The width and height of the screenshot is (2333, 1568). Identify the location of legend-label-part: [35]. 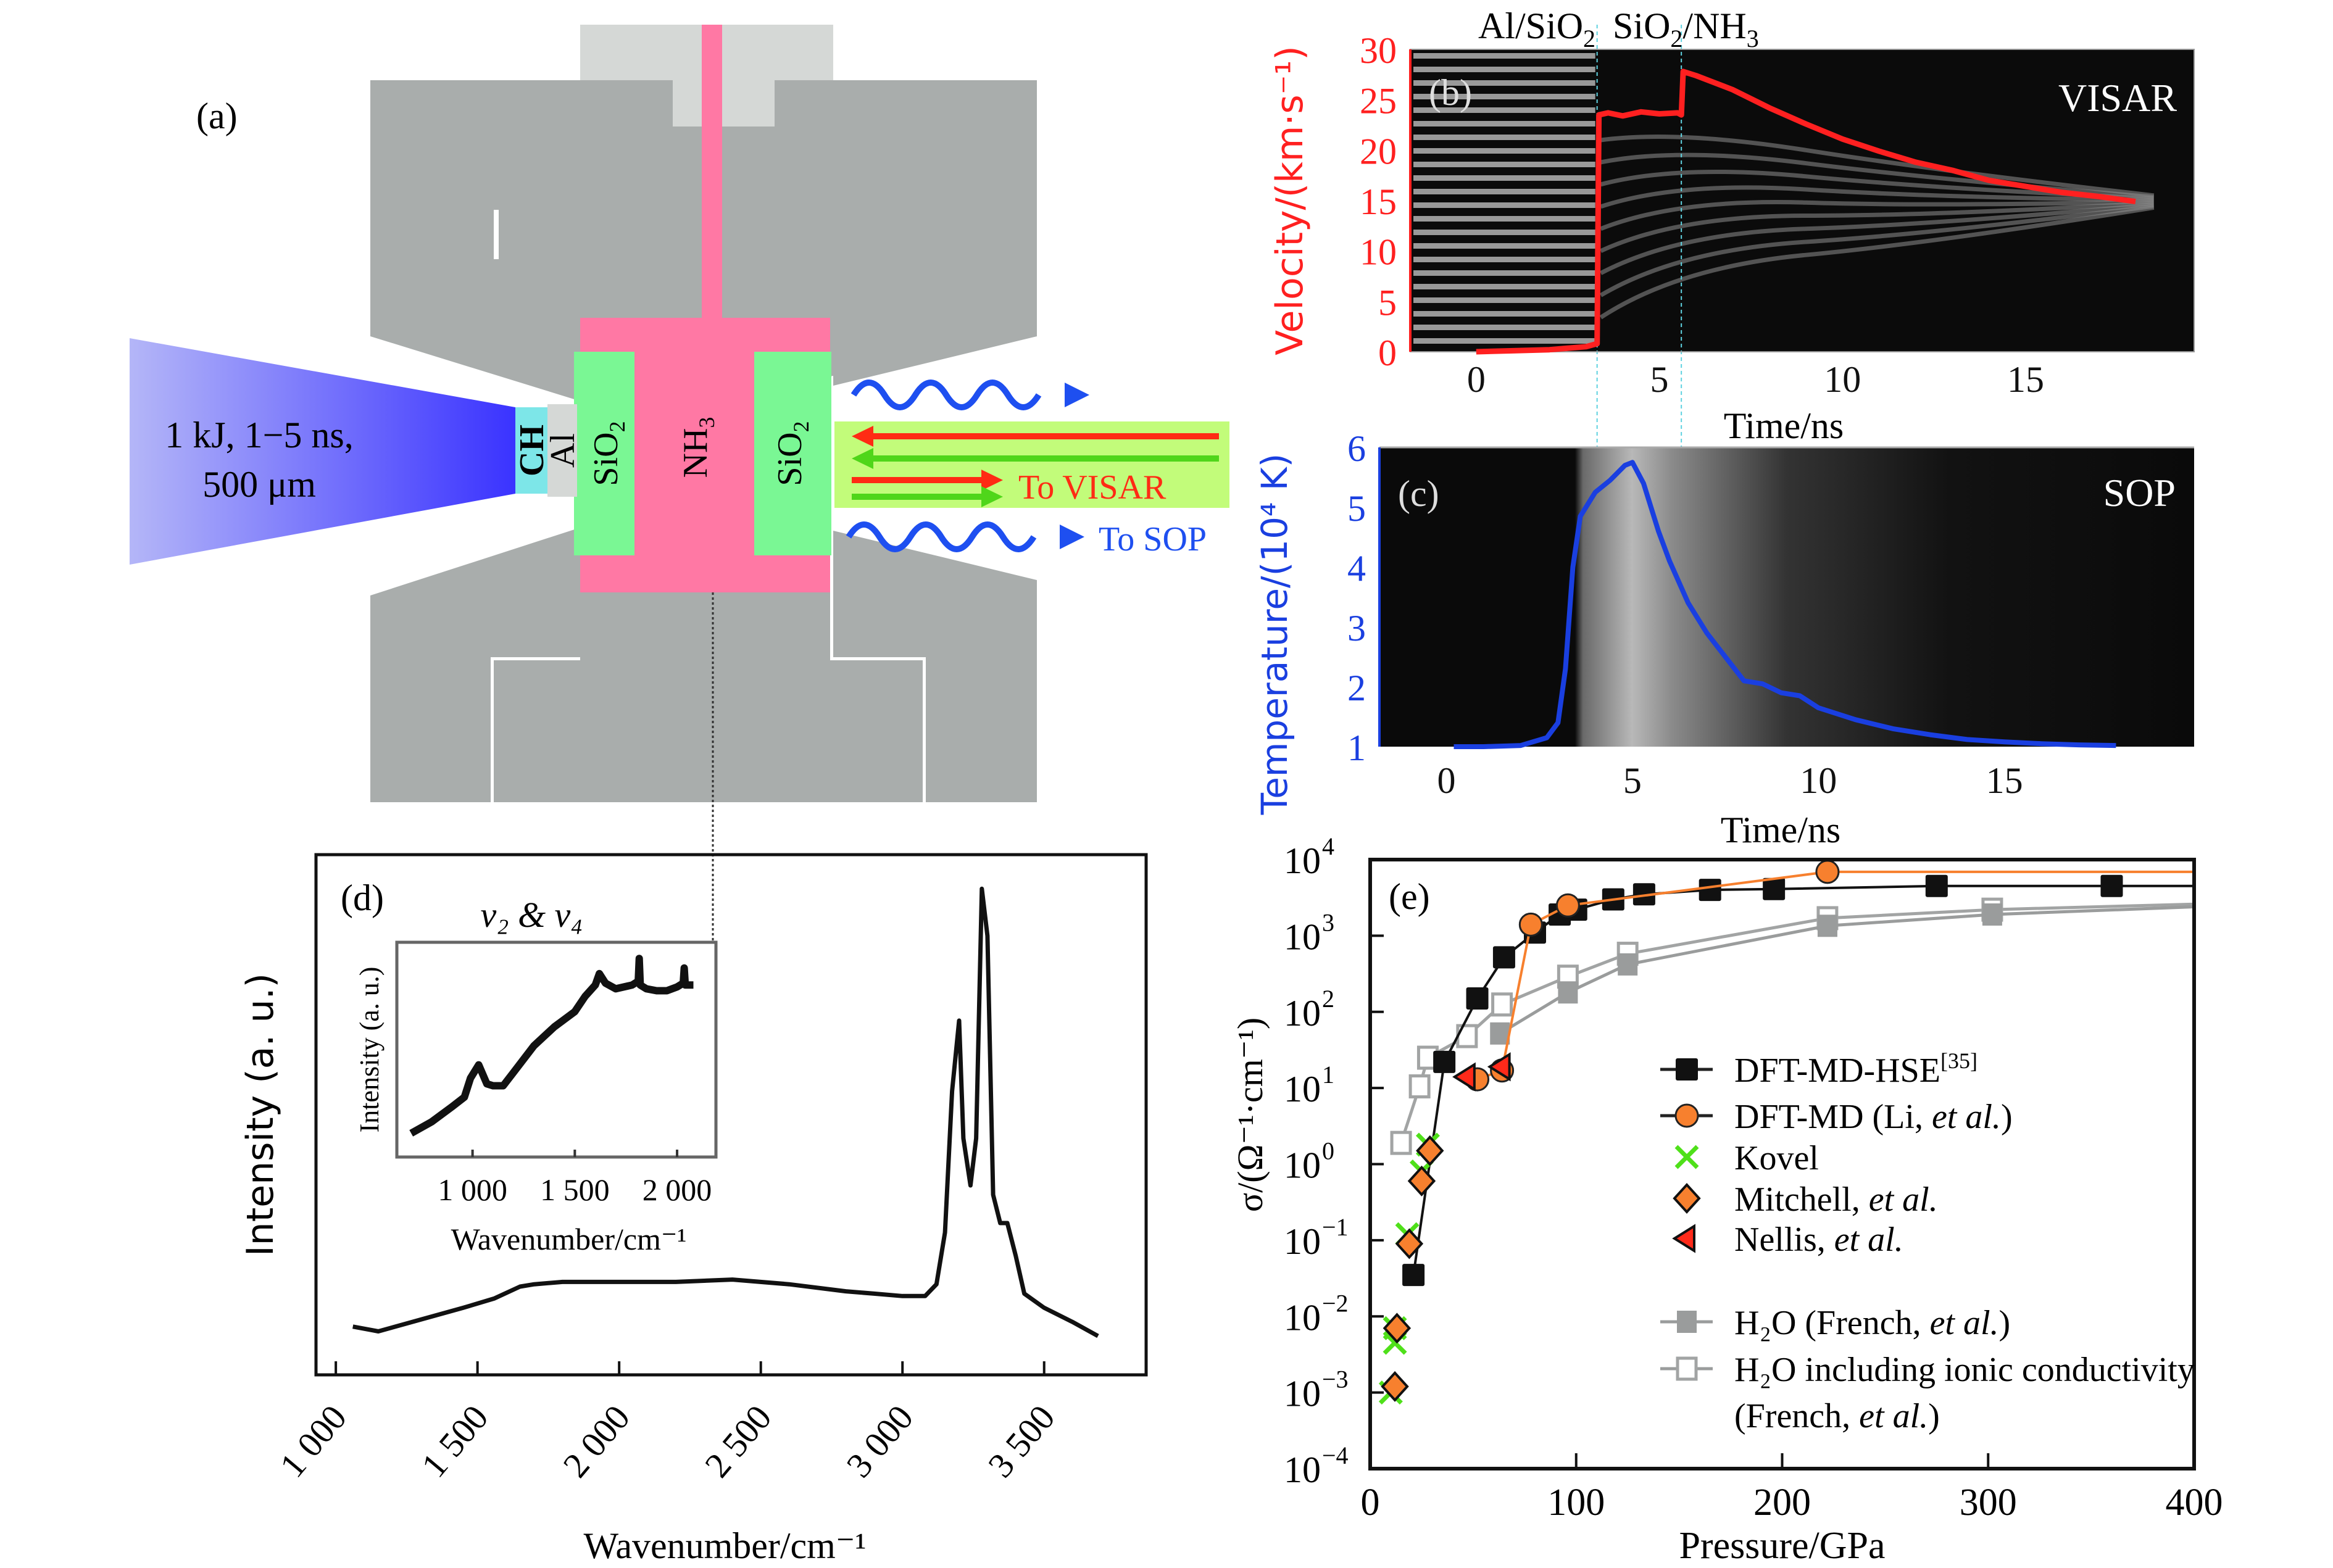
(1958, 1060).